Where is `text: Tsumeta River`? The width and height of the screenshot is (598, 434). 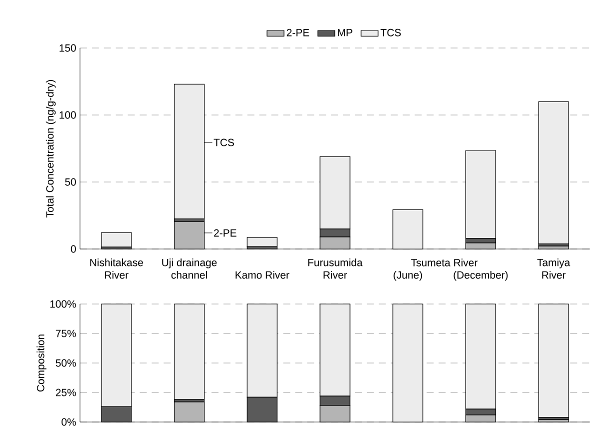 text: Tsumeta River is located at coordinates (444, 262).